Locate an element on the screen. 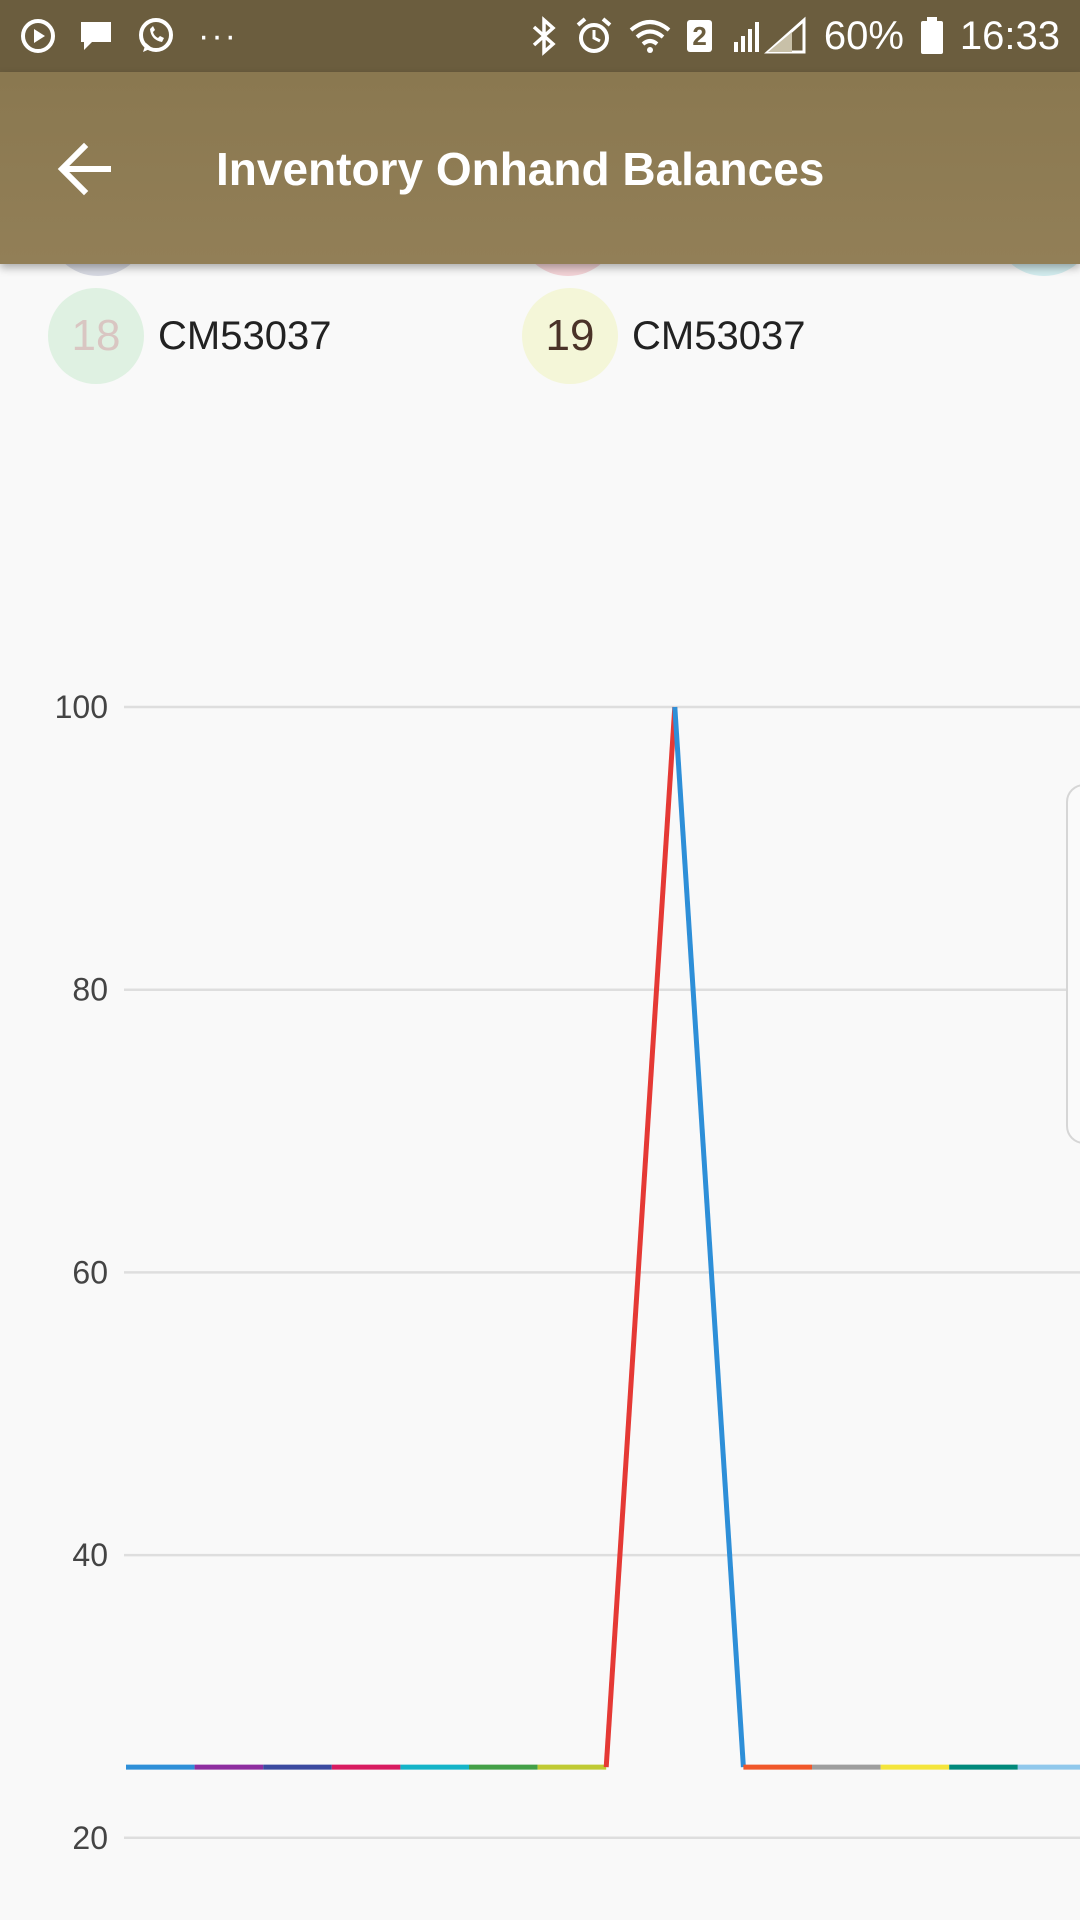  y-tick-label: 80 is located at coordinates (90, 990).